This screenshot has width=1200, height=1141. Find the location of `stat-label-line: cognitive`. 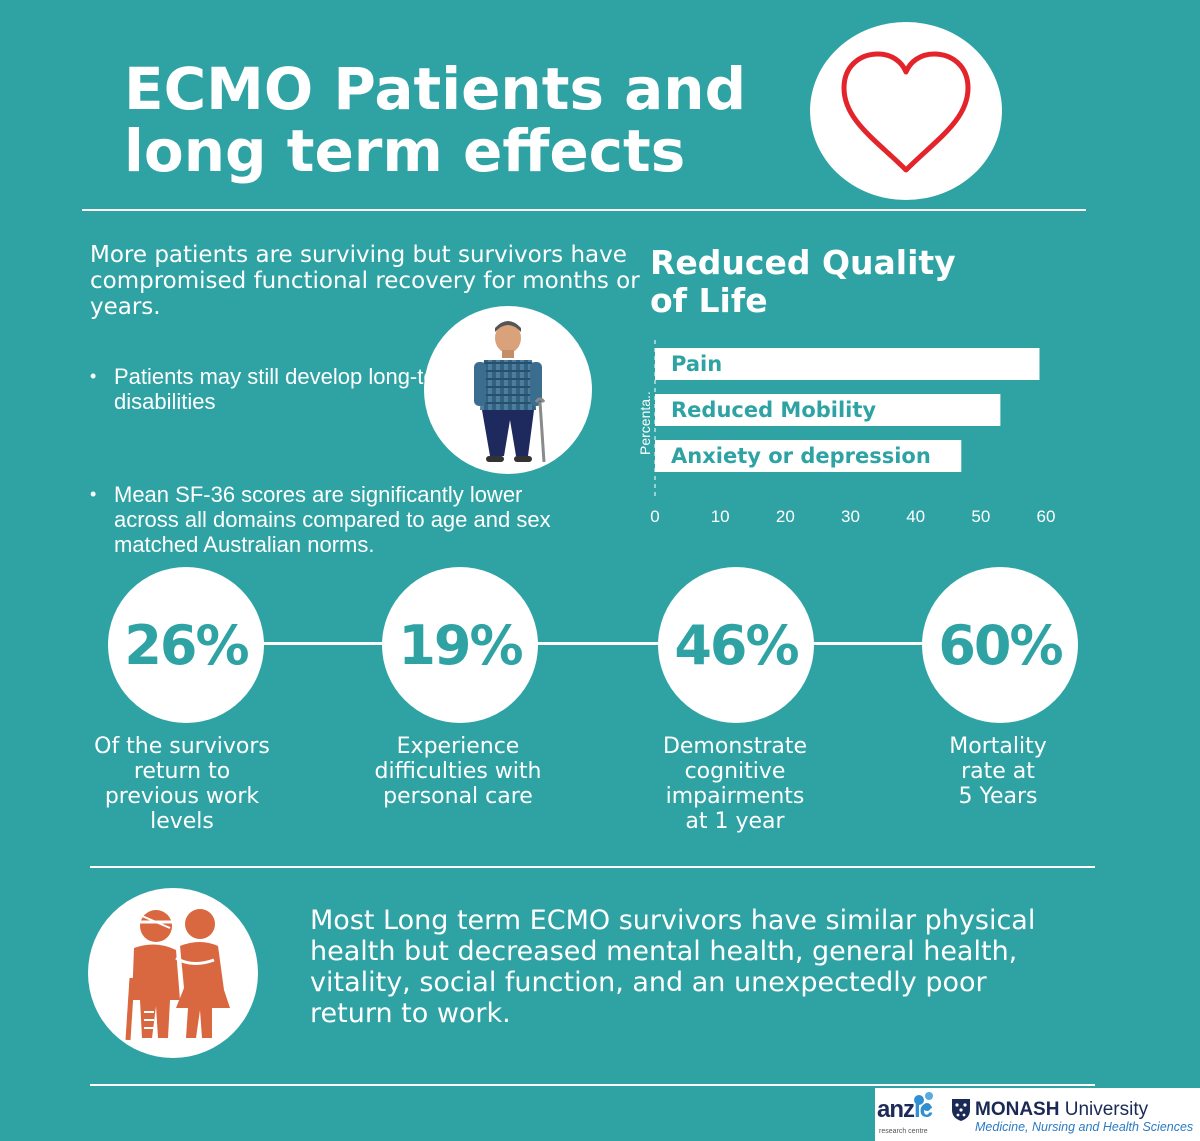

stat-label-line: cognitive is located at coordinates (735, 771).